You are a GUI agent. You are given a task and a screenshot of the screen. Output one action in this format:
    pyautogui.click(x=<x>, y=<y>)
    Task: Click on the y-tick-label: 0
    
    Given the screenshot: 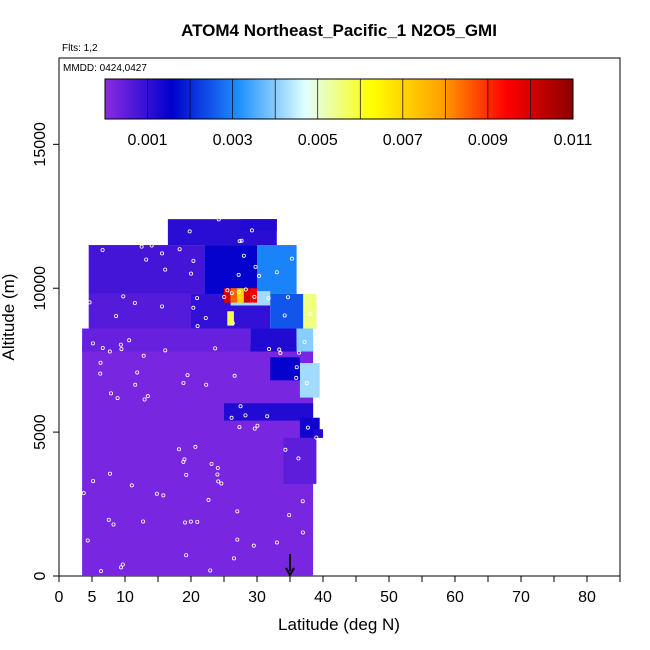 What is the action you would take?
    pyautogui.click(x=40, y=575)
    